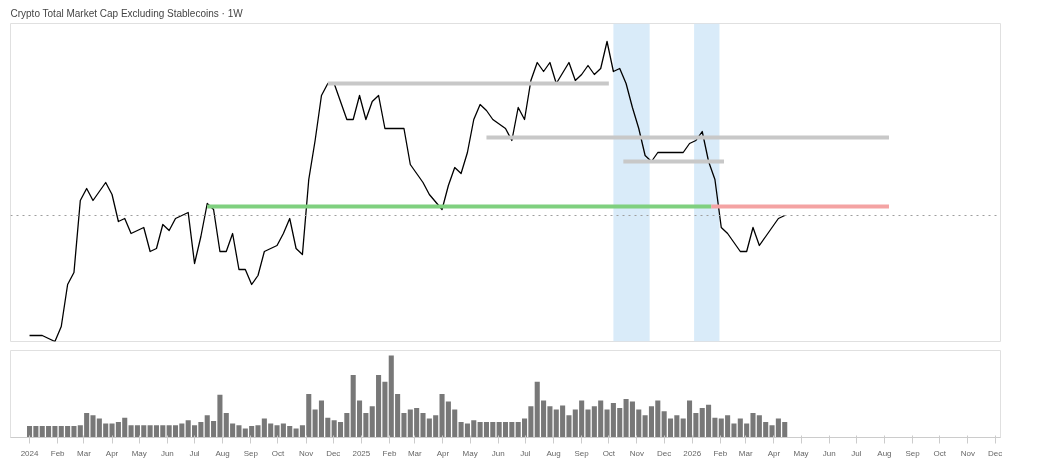  What do you see at coordinates (692, 453) in the screenshot?
I see `x-tick-label: 2026` at bounding box center [692, 453].